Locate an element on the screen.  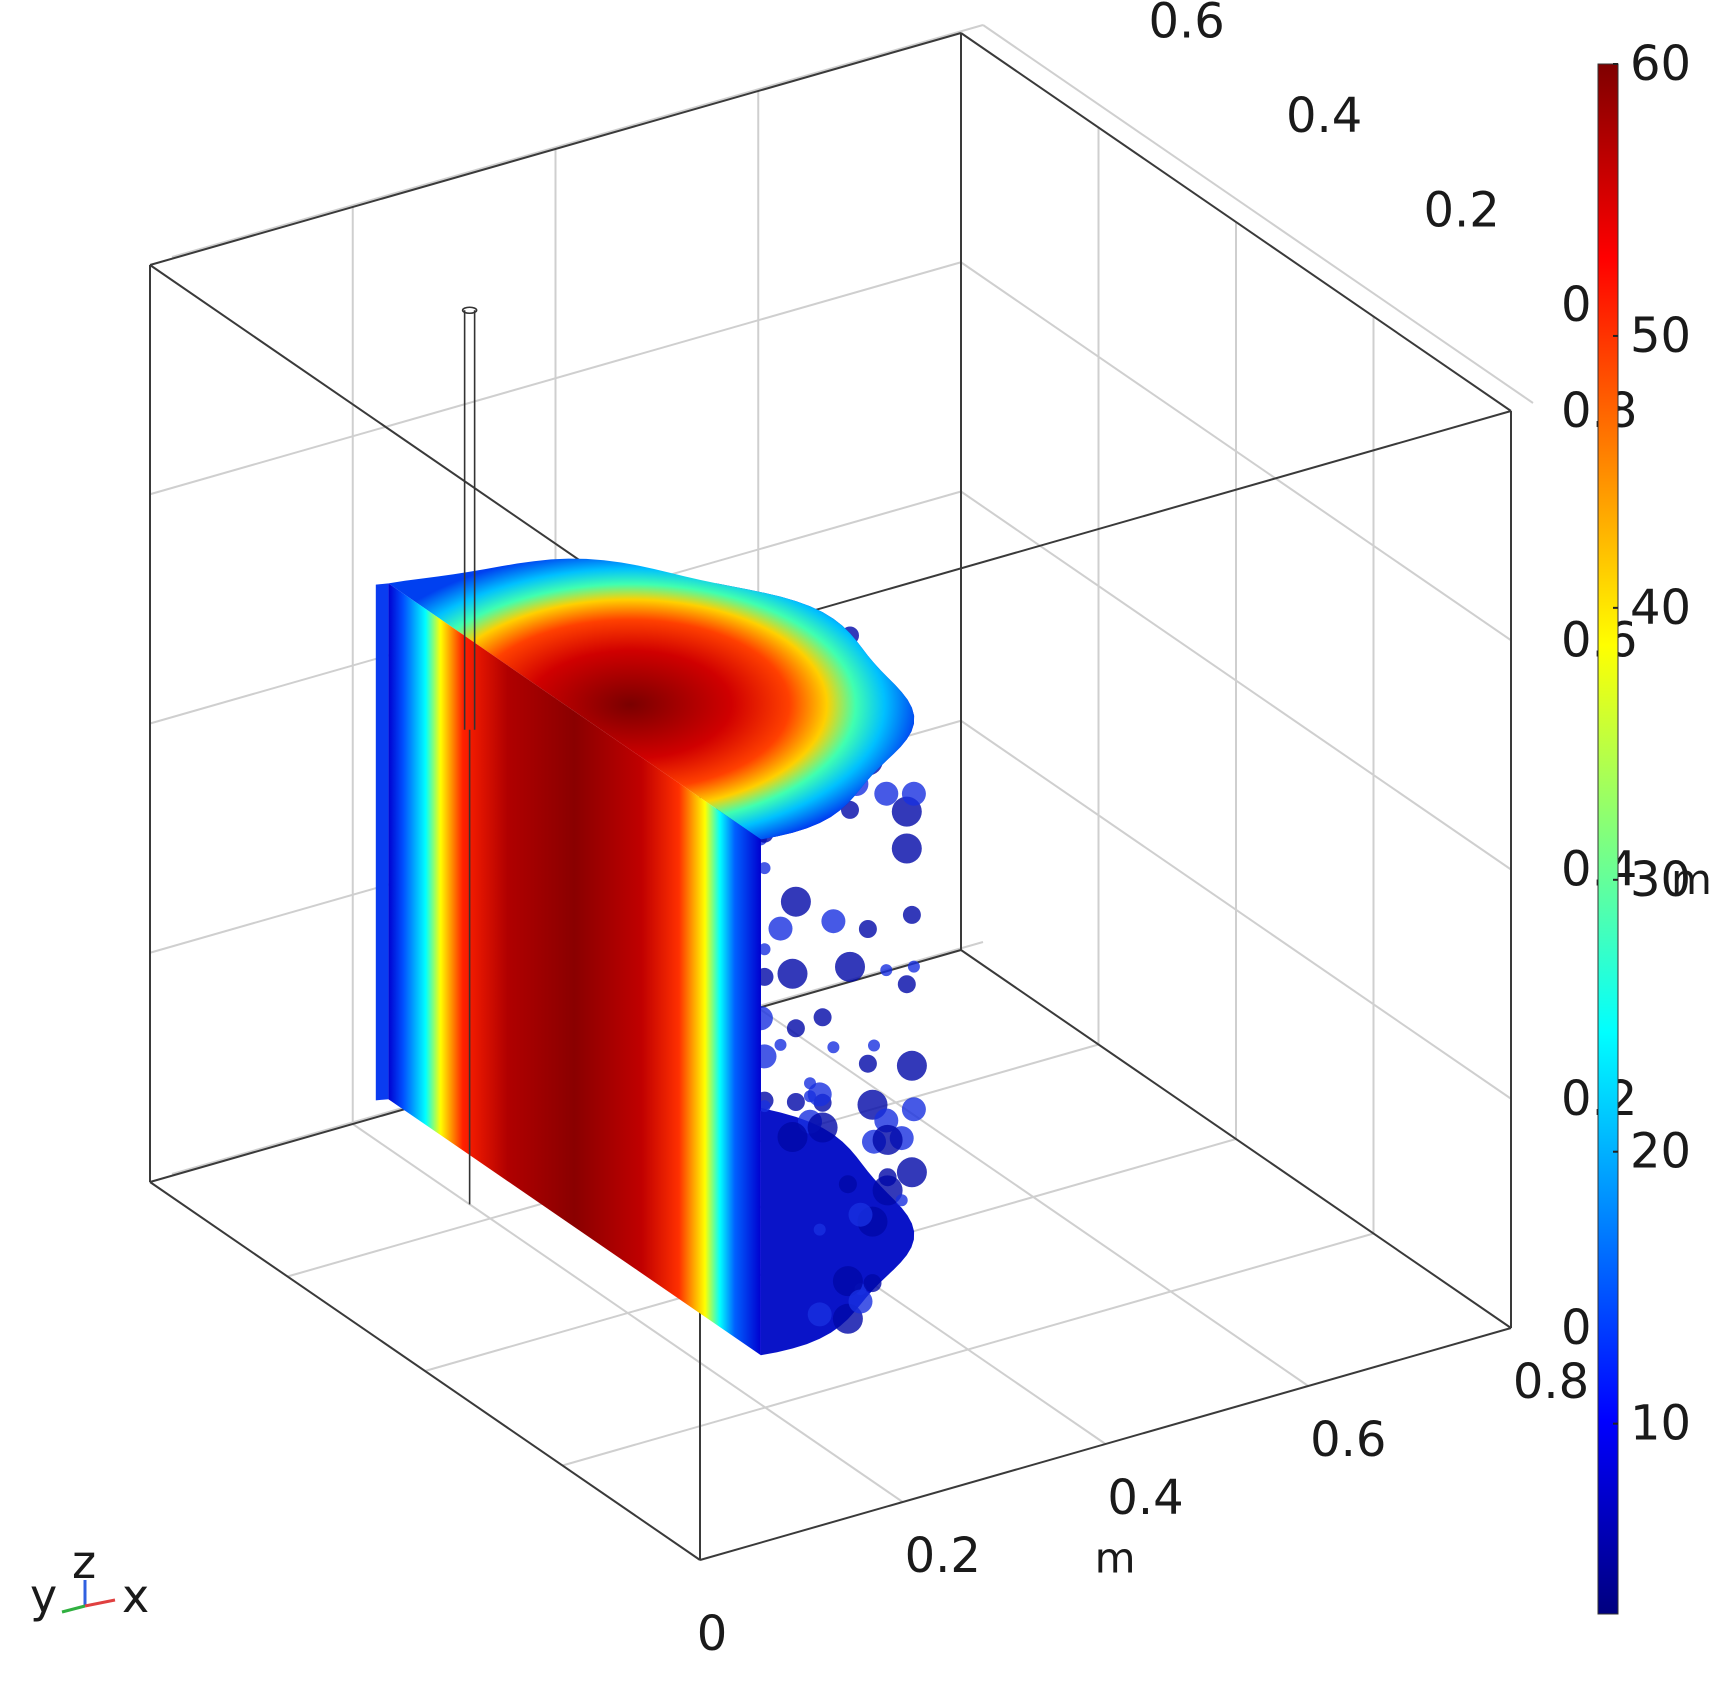
x-axis-label: m is located at coordinates (1115, 1558).